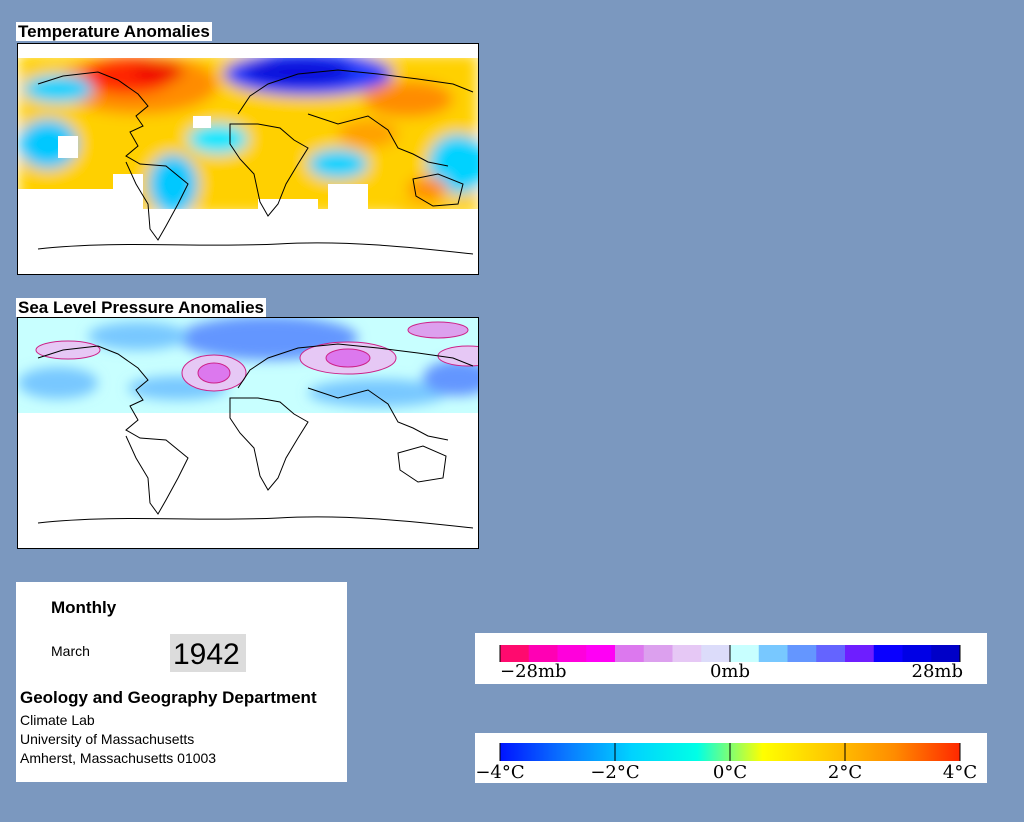  What do you see at coordinates (248, 135) in the screenshot?
I see `temperature-anomaly-field` at bounding box center [248, 135].